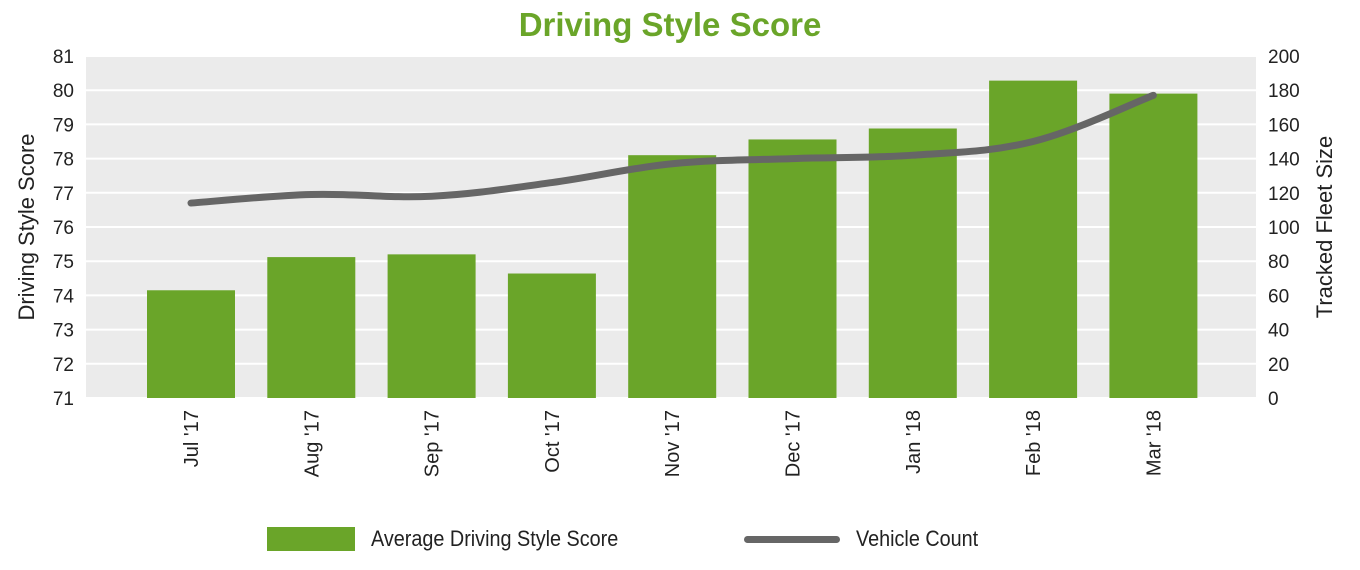 This screenshot has width=1360, height=570. What do you see at coordinates (1284, 91) in the screenshot?
I see `y-right-tick-label: 180` at bounding box center [1284, 91].